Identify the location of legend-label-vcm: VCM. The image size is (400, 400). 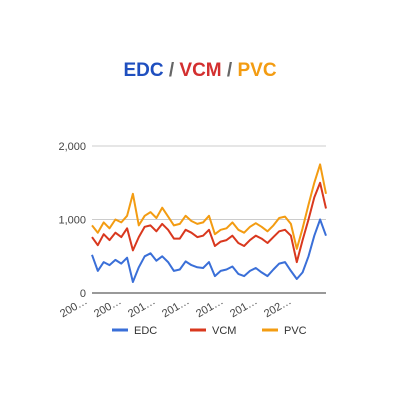
(224, 331).